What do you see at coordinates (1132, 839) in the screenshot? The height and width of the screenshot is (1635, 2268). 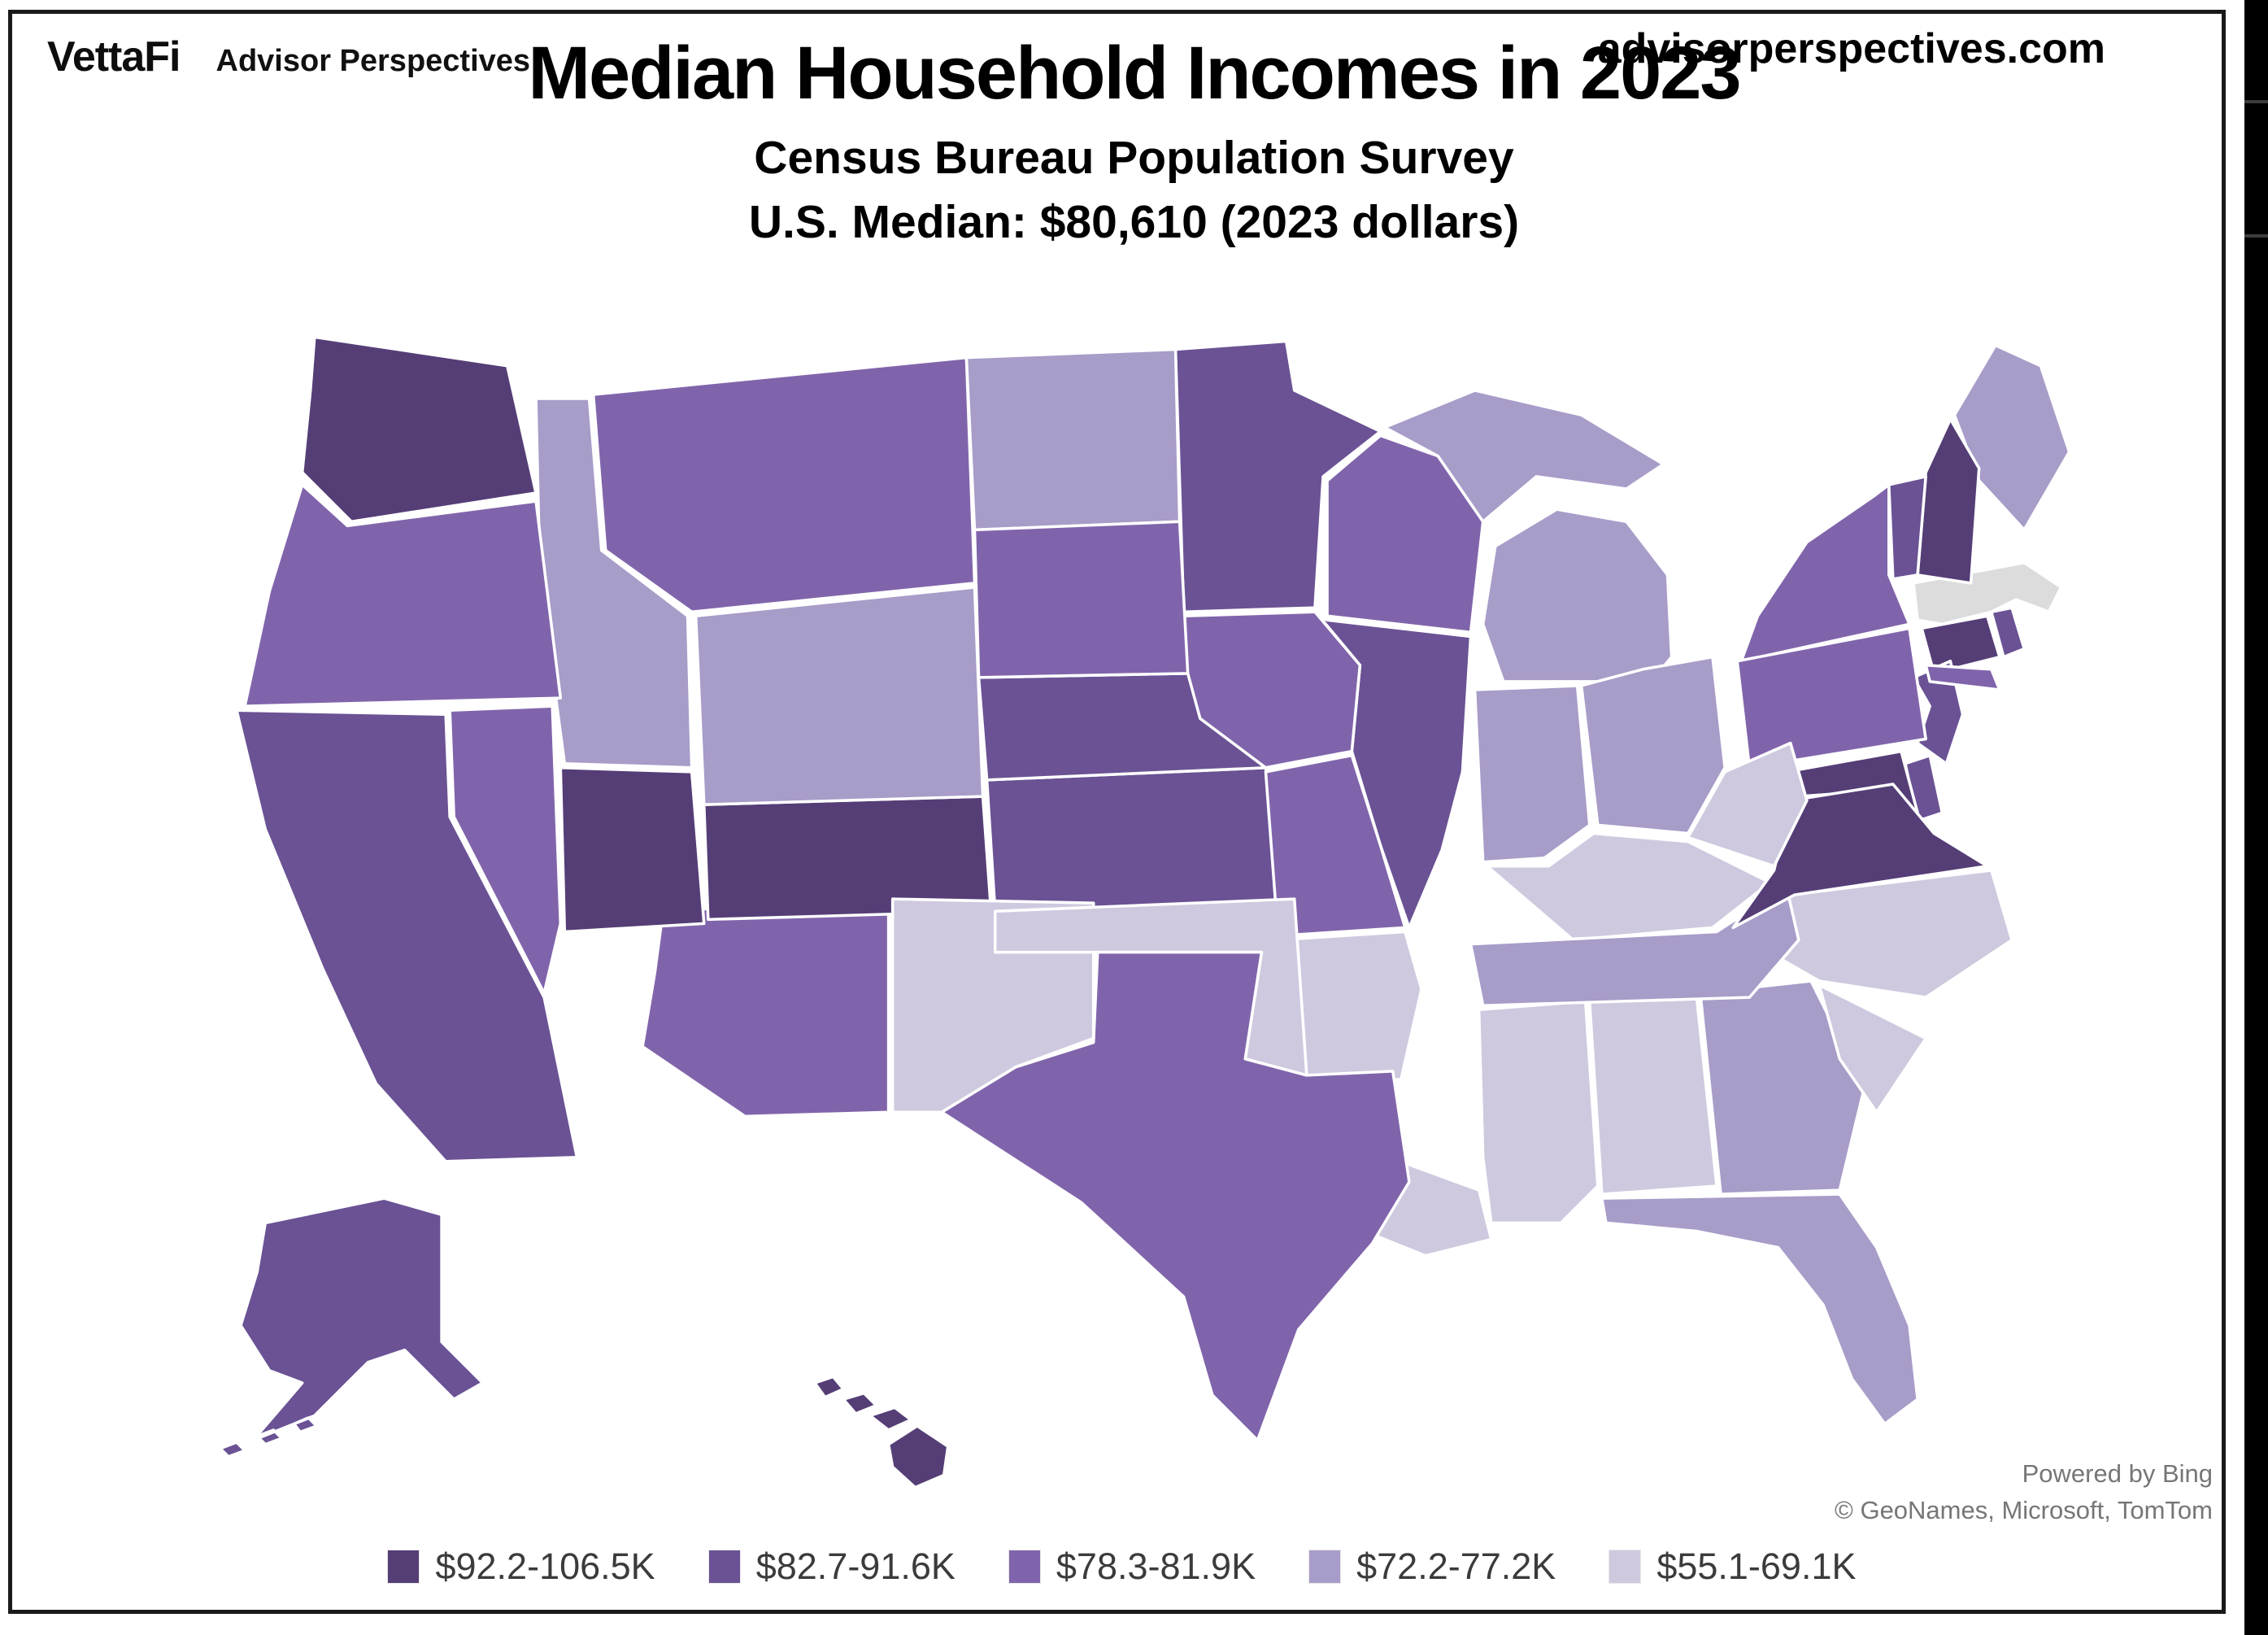 I see `state-KS: Kansas` at bounding box center [1132, 839].